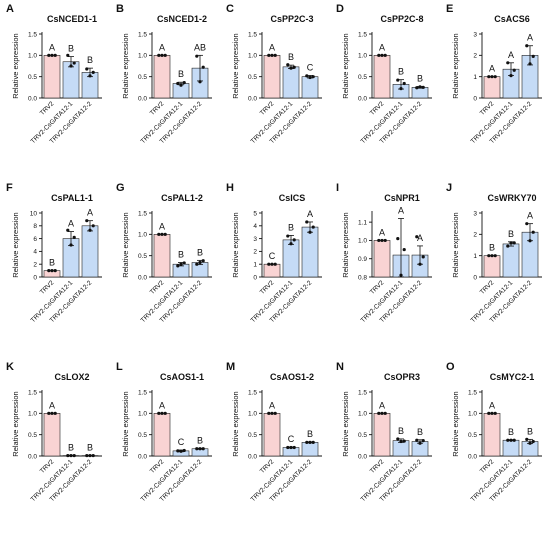 This screenshot has height=538, width=550. What do you see at coordinates (72, 198) in the screenshot?
I see `panel-title: CsPAL1-1` at bounding box center [72, 198].